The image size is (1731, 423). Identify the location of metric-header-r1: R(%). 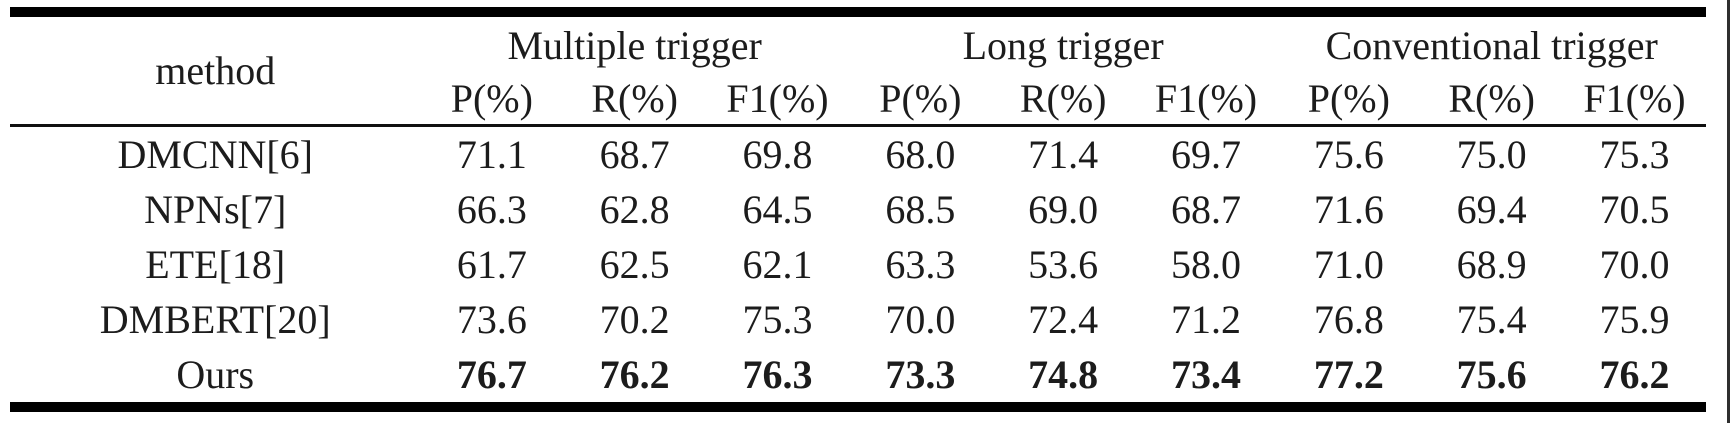
(635, 100).